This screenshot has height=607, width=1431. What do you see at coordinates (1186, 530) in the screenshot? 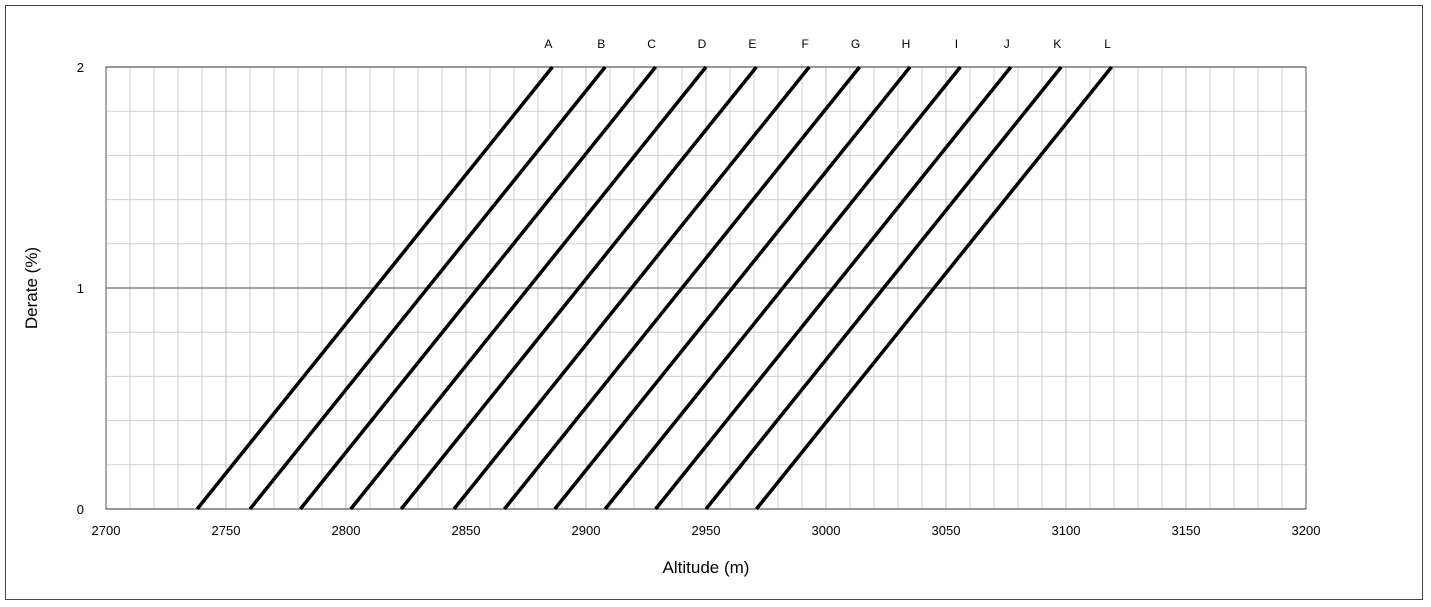
I see `x-tick-label: 3150` at bounding box center [1186, 530].